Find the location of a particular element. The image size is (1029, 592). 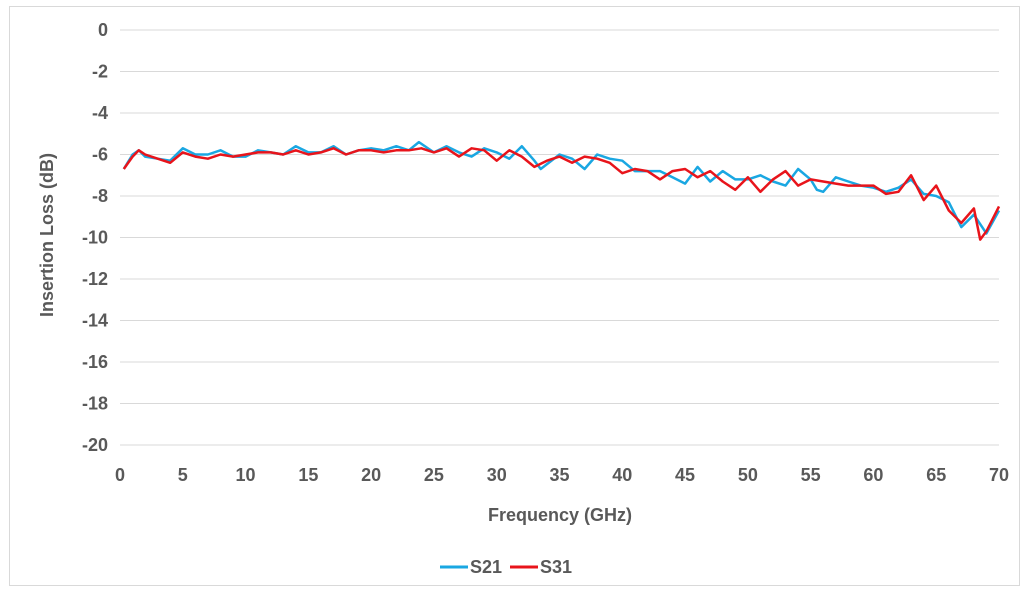

y-tick-label: -10 is located at coordinates (95, 238).